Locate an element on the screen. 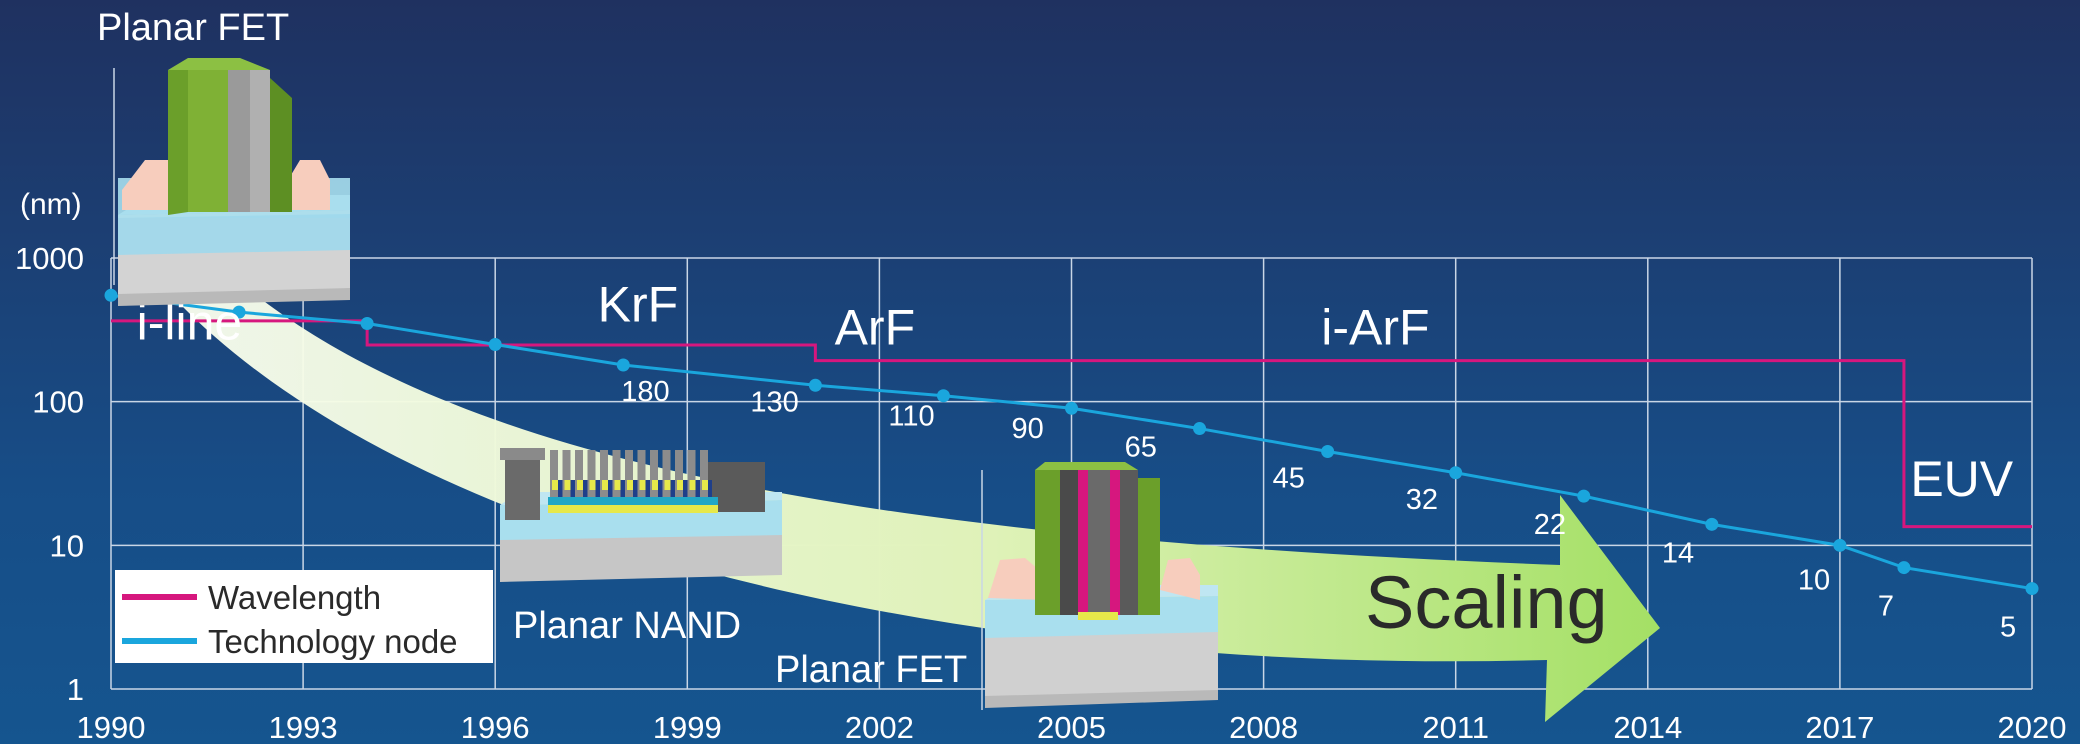 The width and height of the screenshot is (2080, 744). legend-label-wavelength: Wavelength is located at coordinates (294, 597).